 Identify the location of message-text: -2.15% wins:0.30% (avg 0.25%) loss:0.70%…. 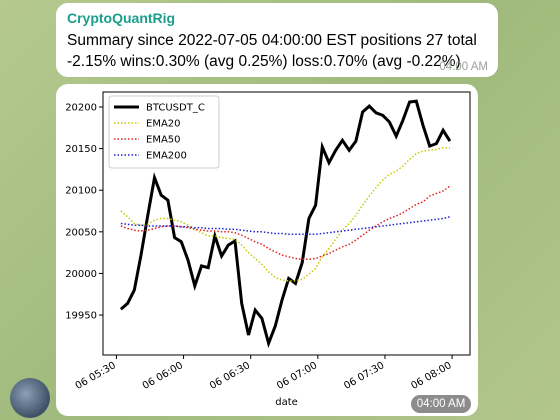
(264, 61).